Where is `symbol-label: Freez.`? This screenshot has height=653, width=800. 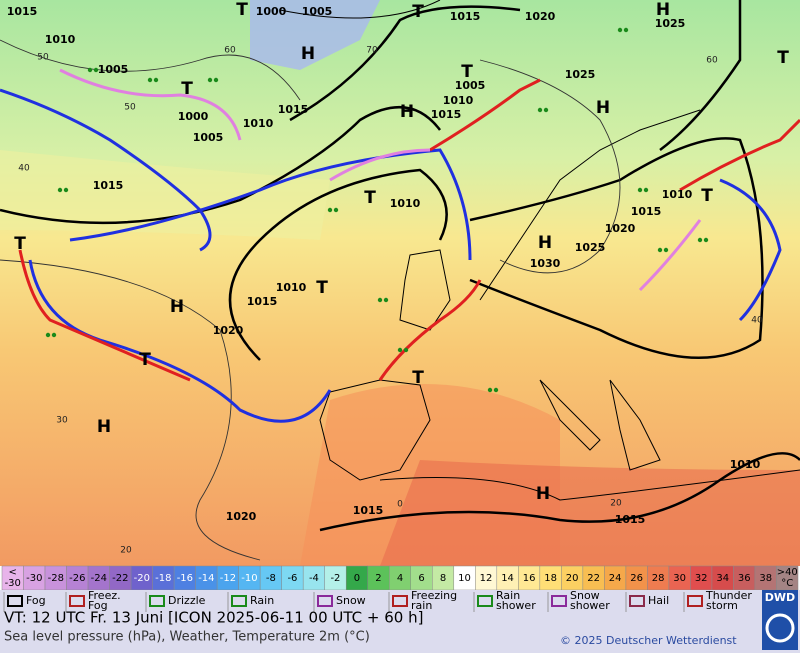 symbol-label: Freez. is located at coordinates (104, 595).